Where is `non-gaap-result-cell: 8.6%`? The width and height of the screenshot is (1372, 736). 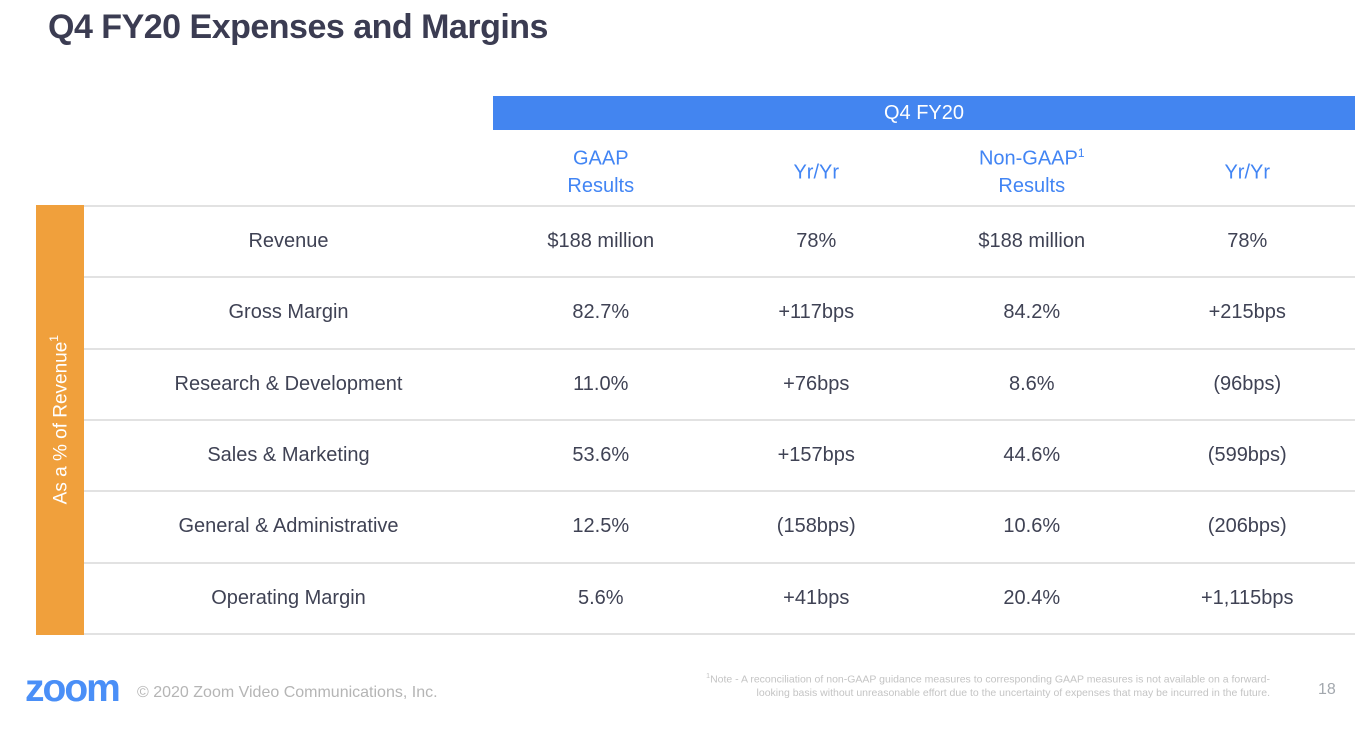 non-gaap-result-cell: 8.6% is located at coordinates (1031, 383).